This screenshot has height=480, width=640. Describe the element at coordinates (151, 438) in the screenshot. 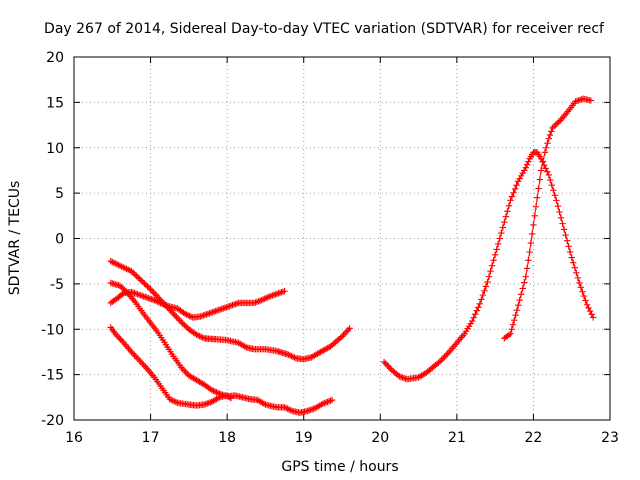

I see `x-tick-label: 17` at that location.